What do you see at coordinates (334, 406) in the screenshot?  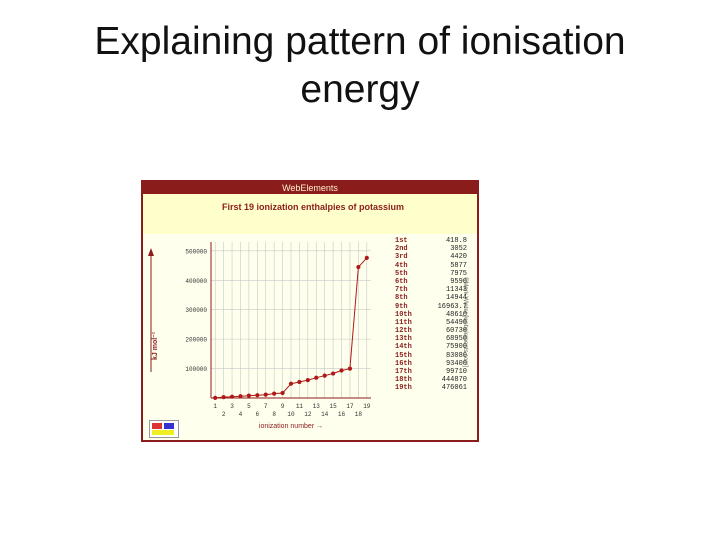 I see `x-tick-label: 15` at bounding box center [334, 406].